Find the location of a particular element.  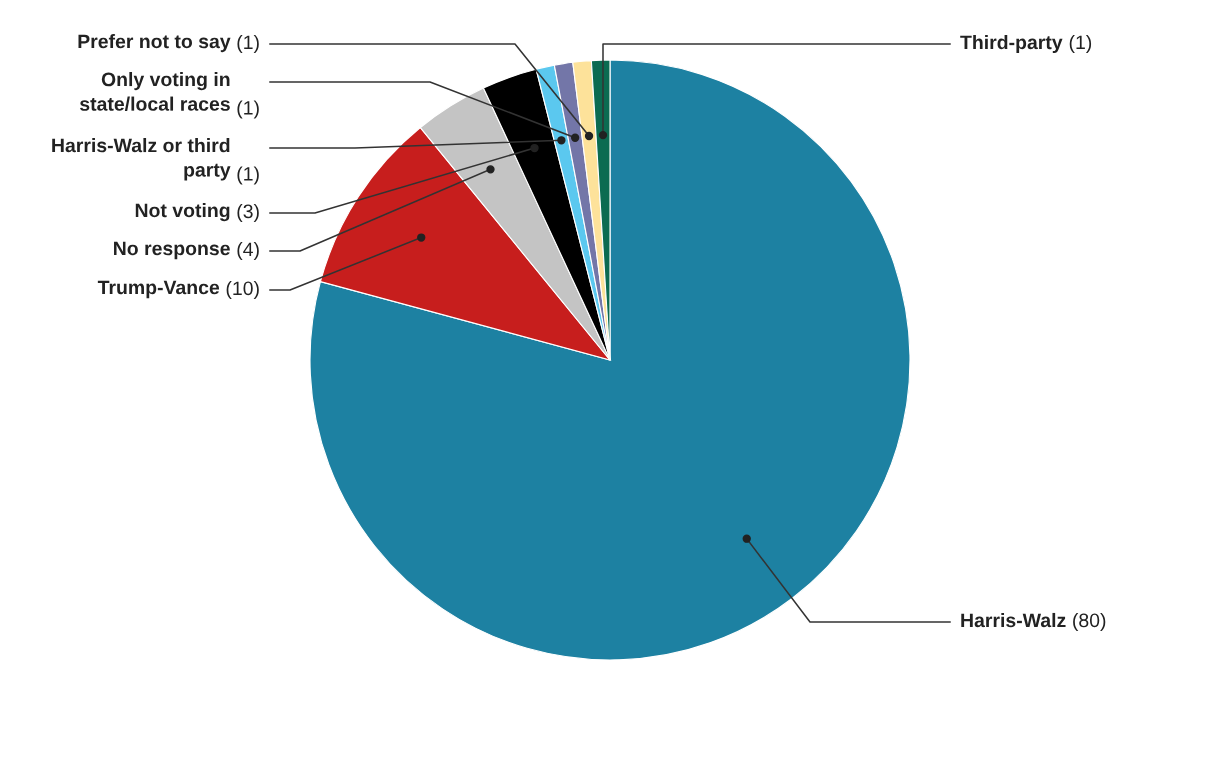

slice-label: Only voting in state/local races is located at coordinates (154, 92).